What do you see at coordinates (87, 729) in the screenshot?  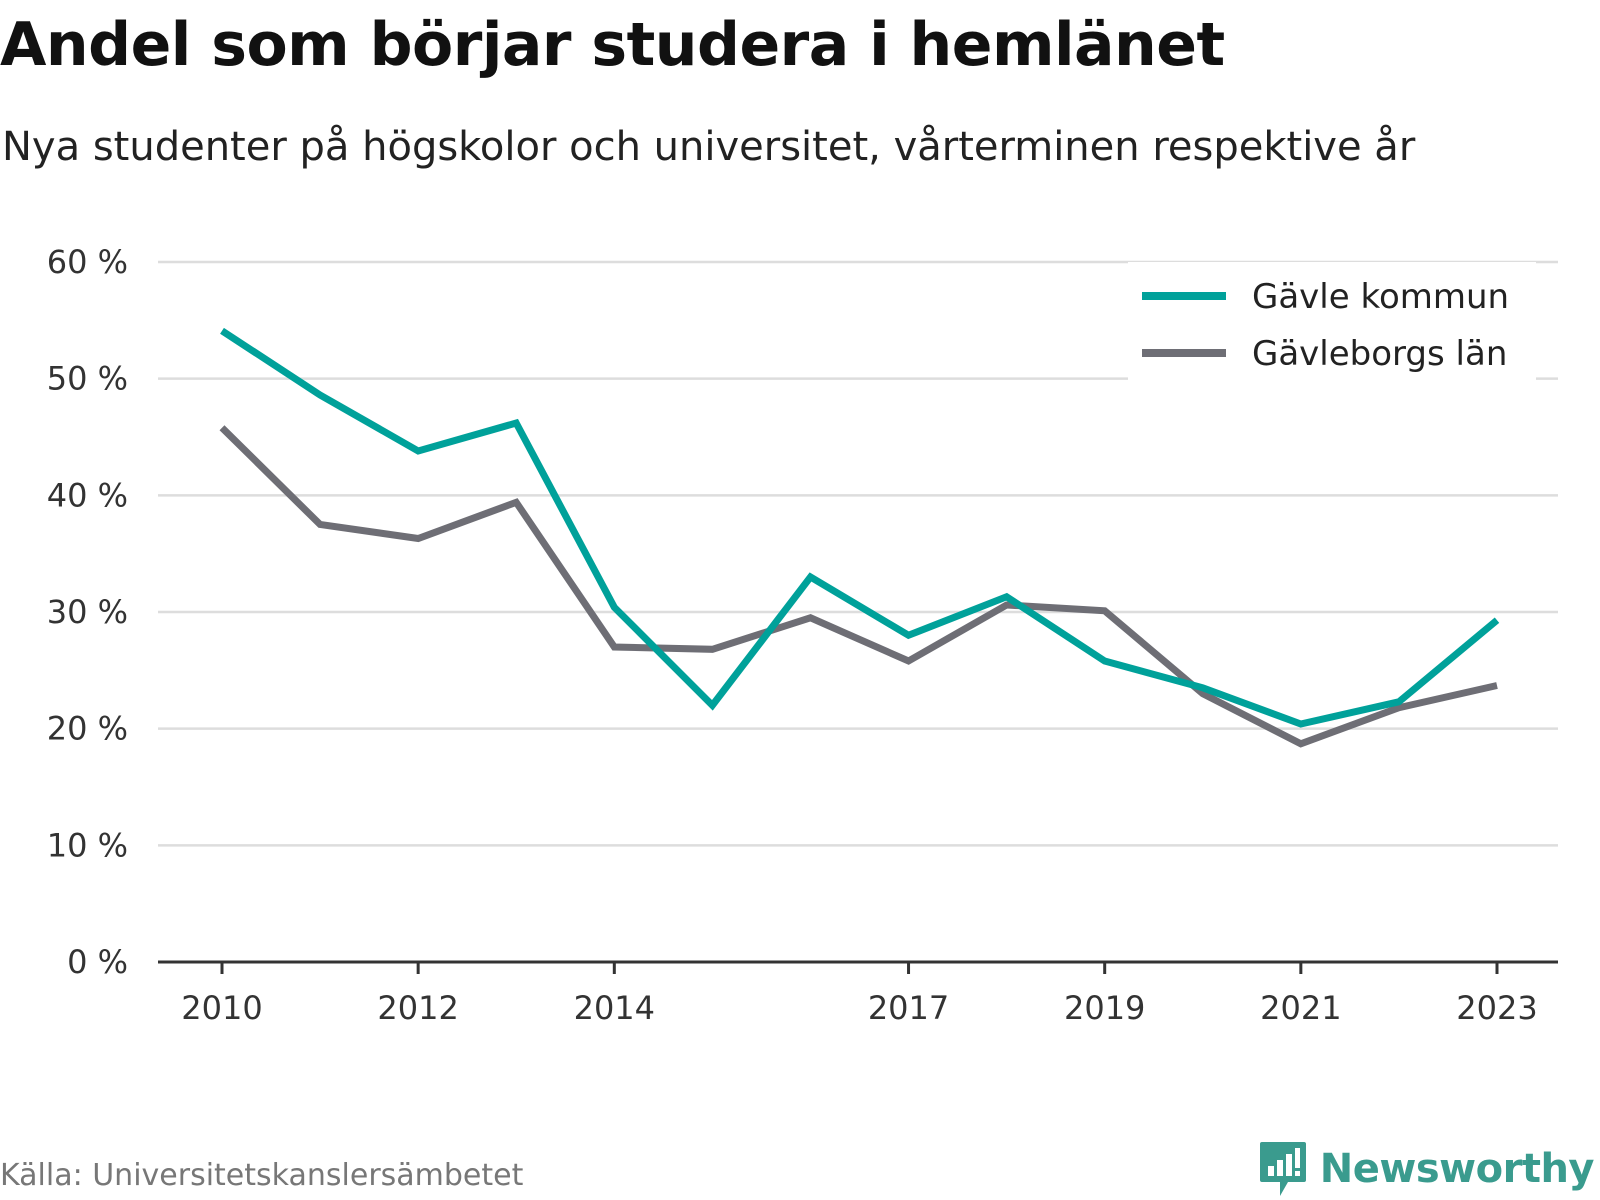 I see `y-tick-label: 20 %` at bounding box center [87, 729].